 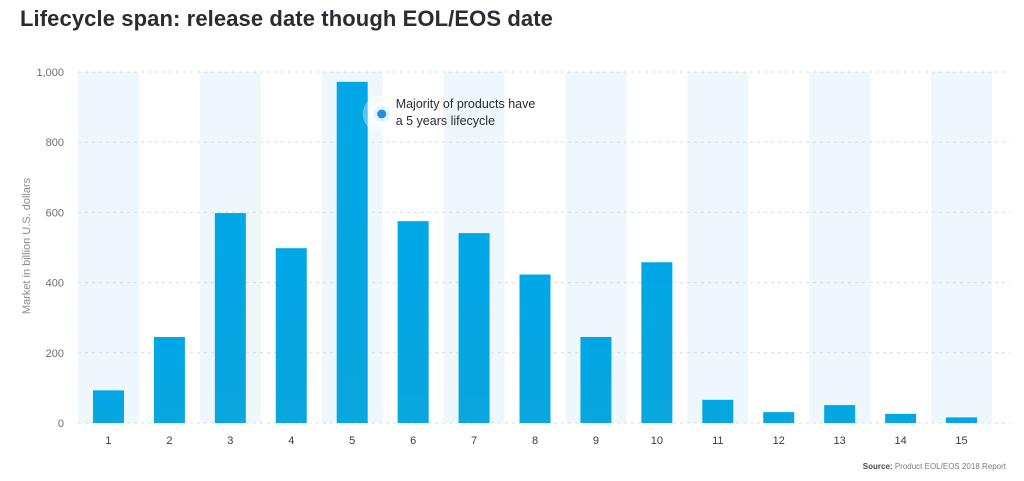 What do you see at coordinates (466, 104) in the screenshot?
I see `annotation-text: Majority of products have` at bounding box center [466, 104].